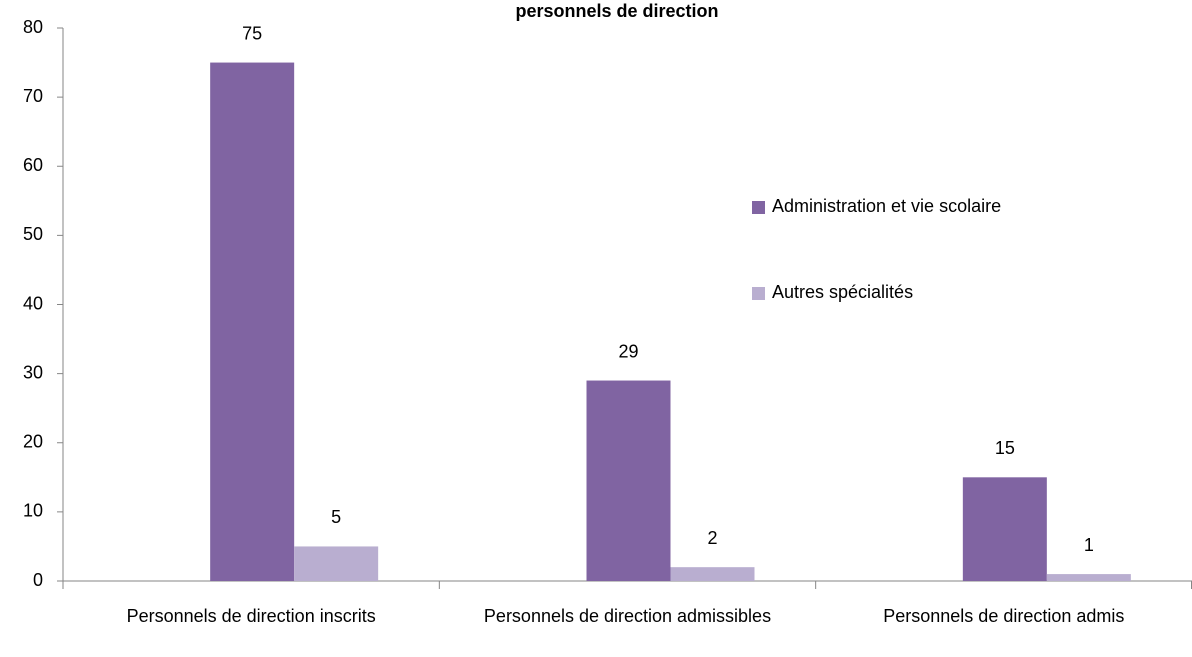  I want to click on data-label: 5, so click(336, 517).